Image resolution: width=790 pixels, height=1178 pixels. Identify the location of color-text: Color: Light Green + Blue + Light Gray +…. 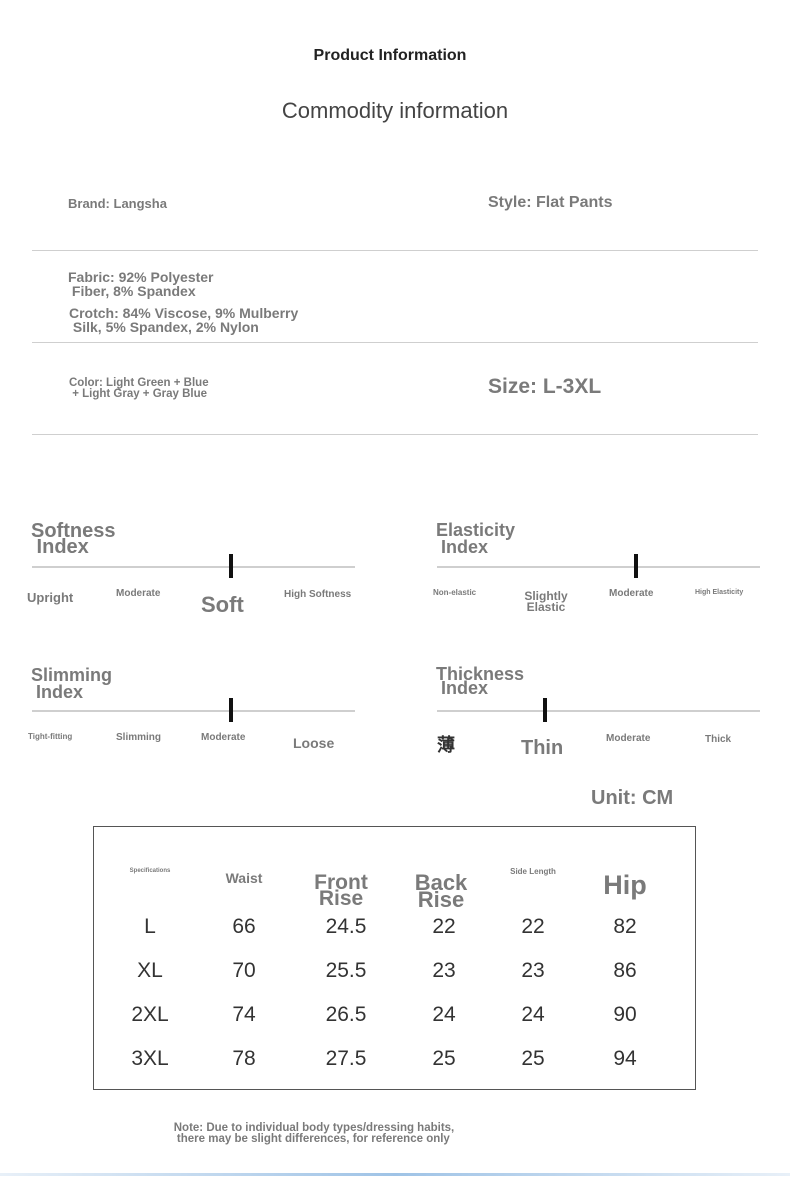
(139, 388).